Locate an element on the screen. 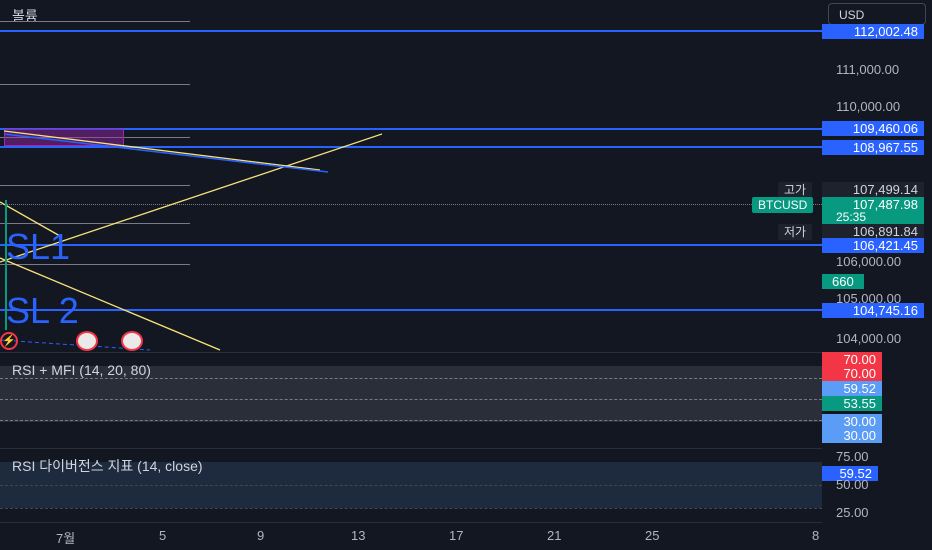 The image size is (932, 550). x-tick: 17 is located at coordinates (456, 535).